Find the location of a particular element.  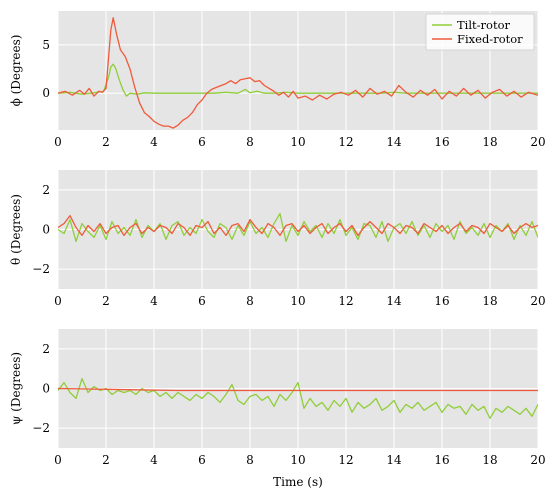

y-tick-label: 5 is located at coordinates (46, 45).